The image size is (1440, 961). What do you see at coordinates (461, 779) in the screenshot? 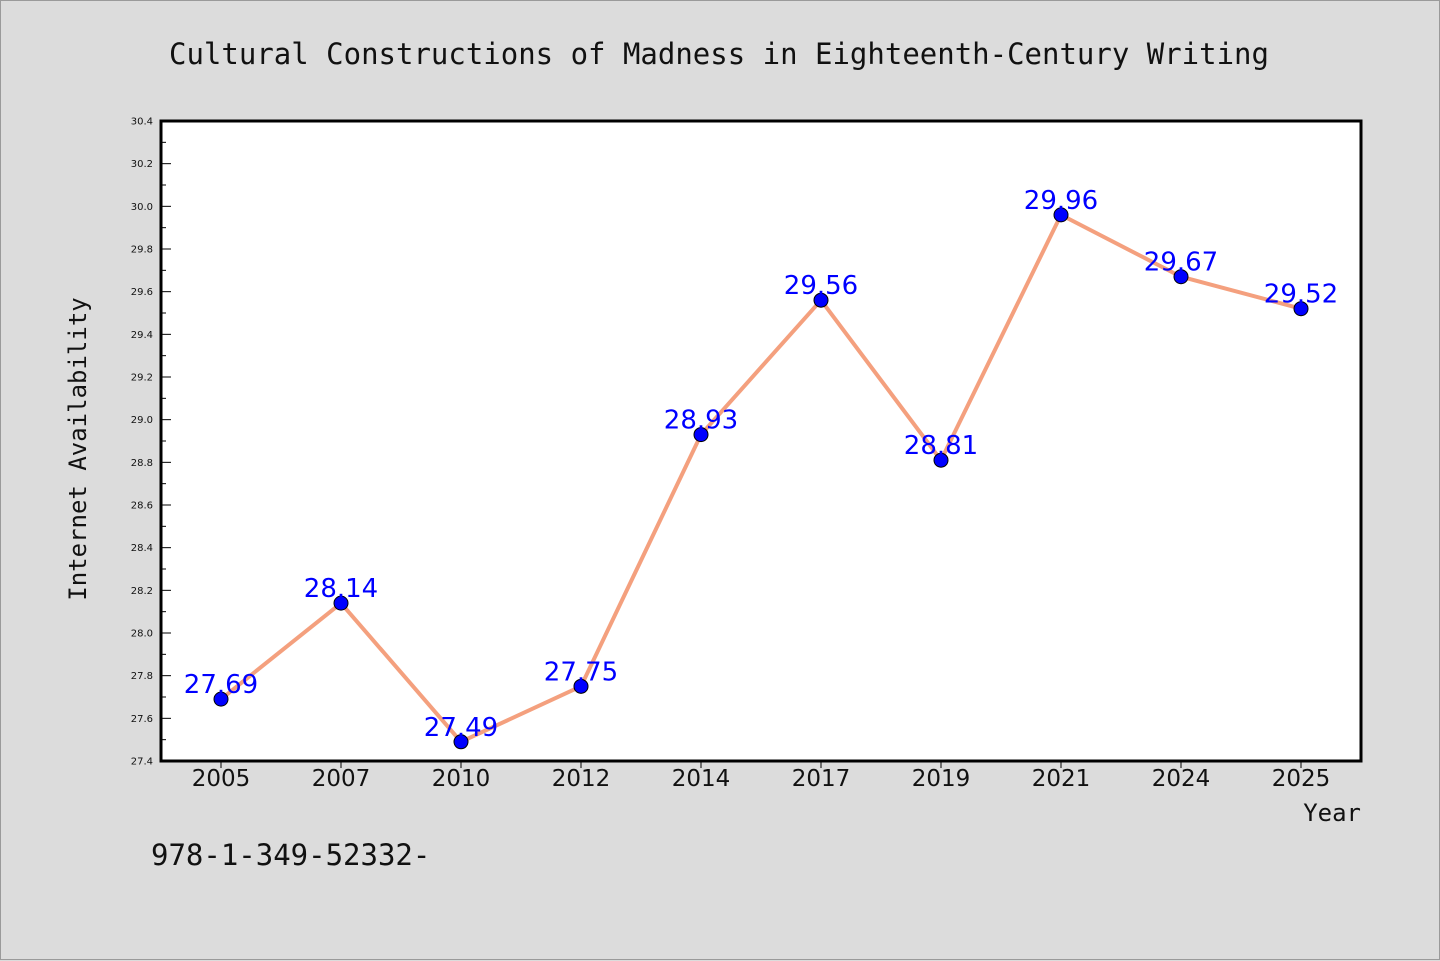
I see `x-tick-label: 2010` at bounding box center [461, 779].